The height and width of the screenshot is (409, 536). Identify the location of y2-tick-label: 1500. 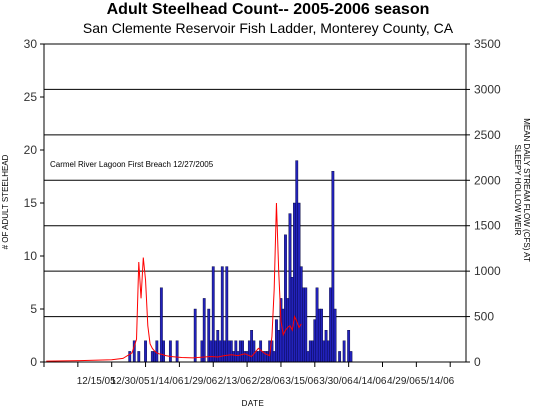
(487, 226).